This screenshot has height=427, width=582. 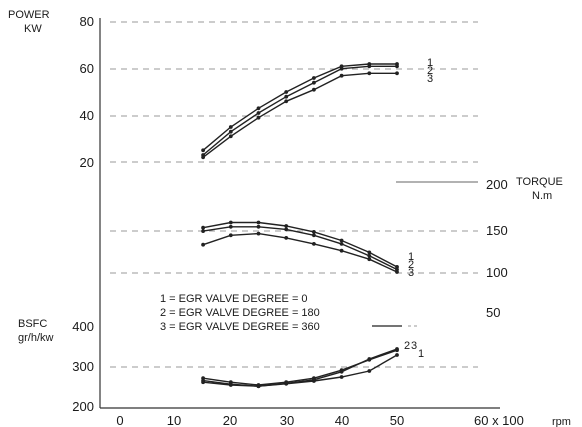 I want to click on power-series-1-line, so click(x=299, y=107).